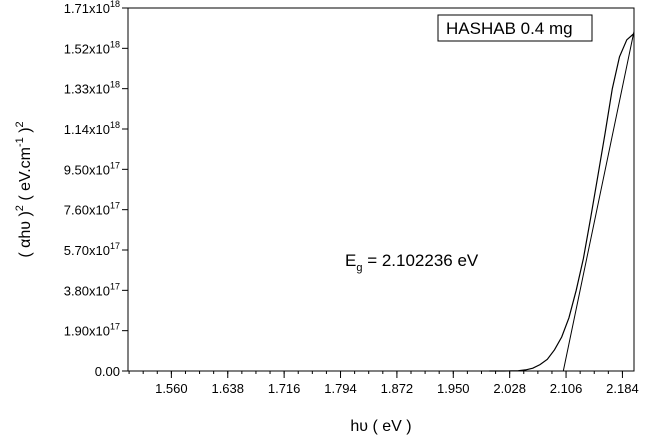  What do you see at coordinates (107, 371) in the screenshot?
I see `y-tick-label: 0.00` at bounding box center [107, 371].